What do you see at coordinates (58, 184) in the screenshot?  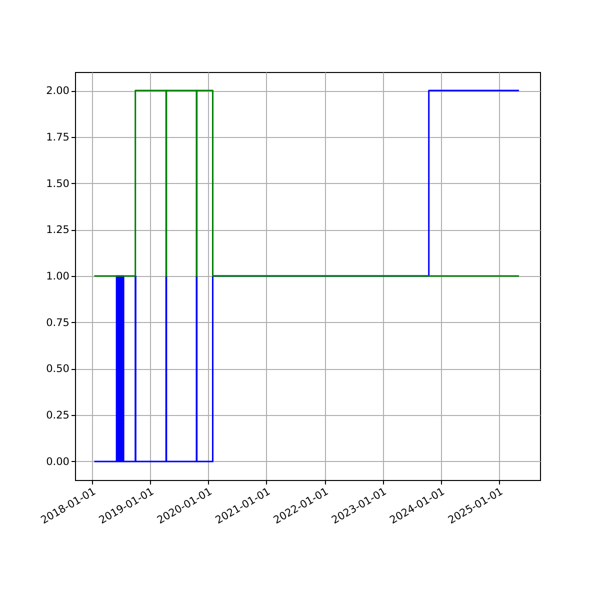 I see `y-tick-label: 1.50` at bounding box center [58, 184].